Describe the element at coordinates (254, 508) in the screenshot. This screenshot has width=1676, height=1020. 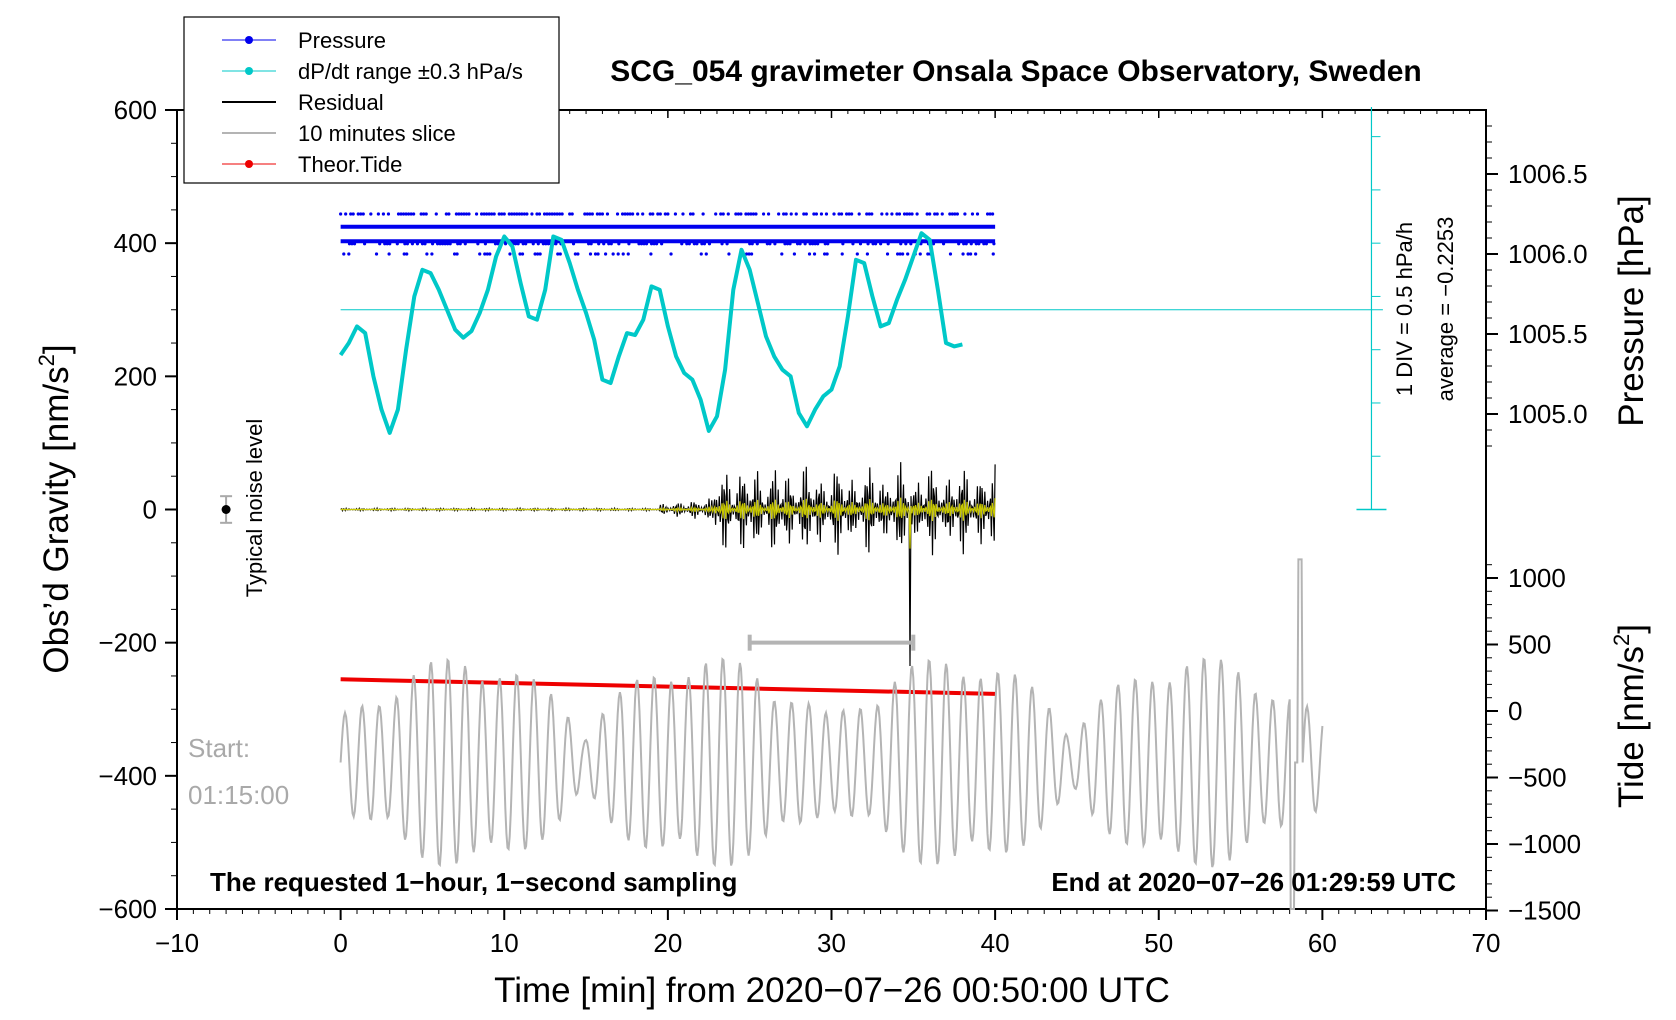
I see `noise-level-label: Typical noise level` at that location.